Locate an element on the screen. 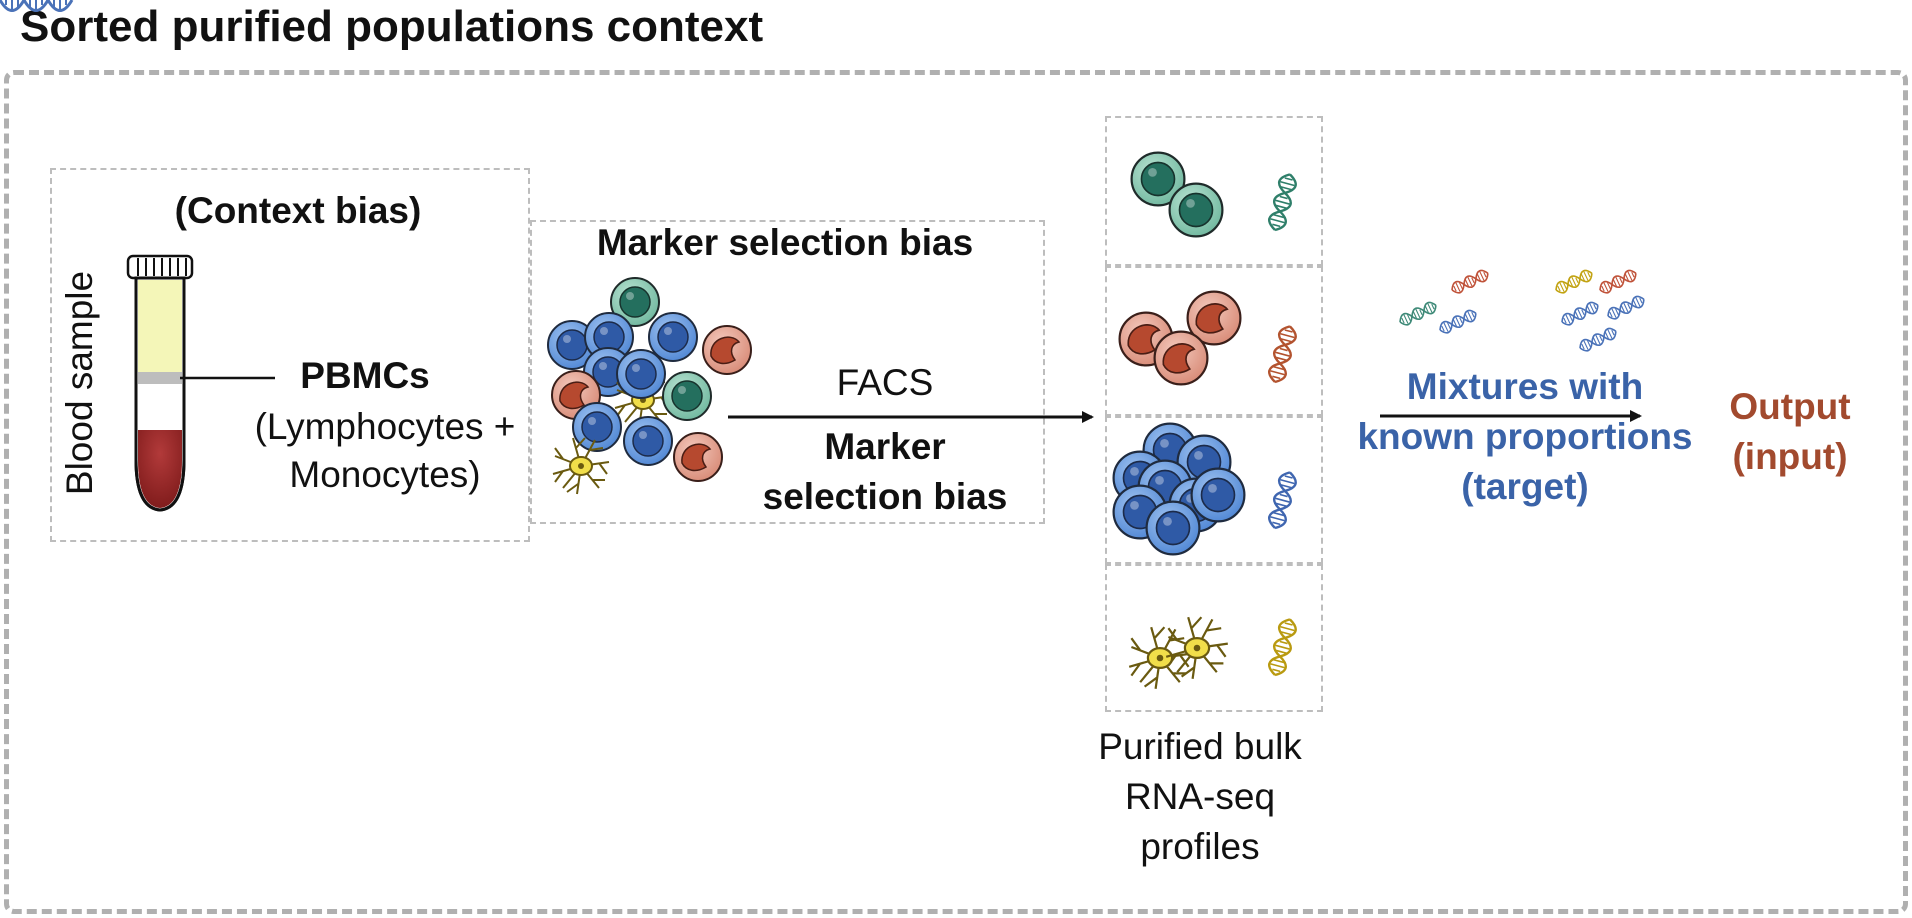 This screenshot has height=918, width=1912. mixture-dna-right-icon is located at coordinates (1600, 311).